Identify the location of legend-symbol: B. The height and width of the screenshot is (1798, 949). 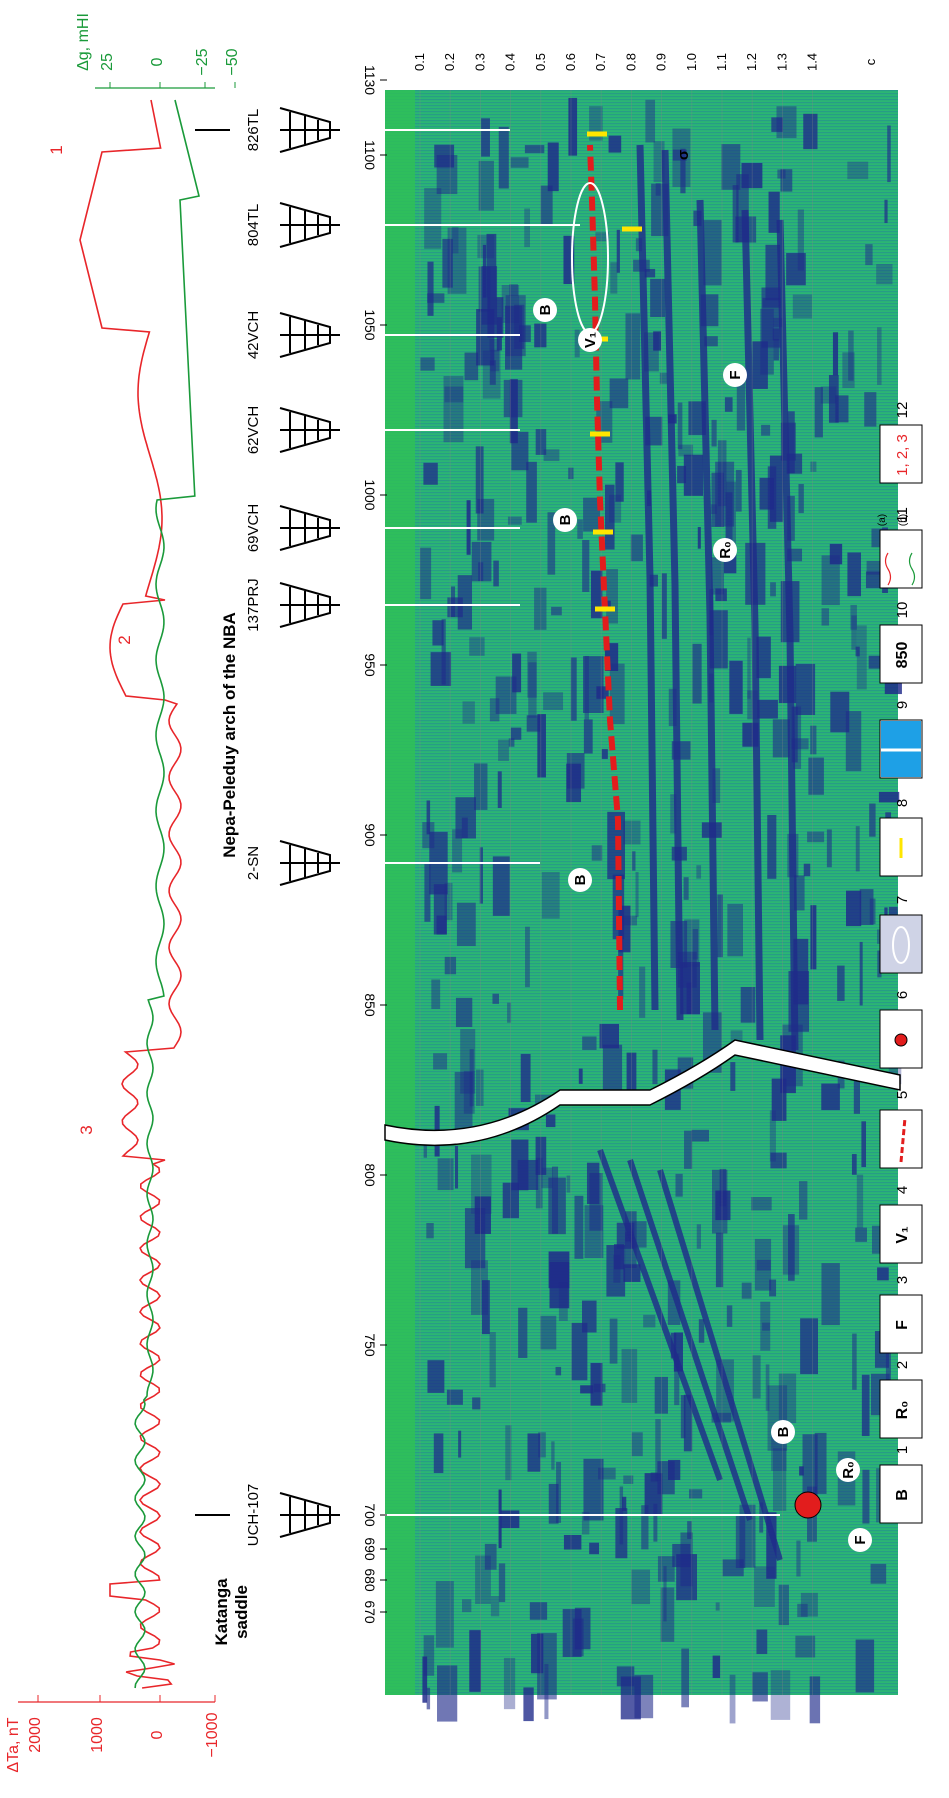
(902, 1495).